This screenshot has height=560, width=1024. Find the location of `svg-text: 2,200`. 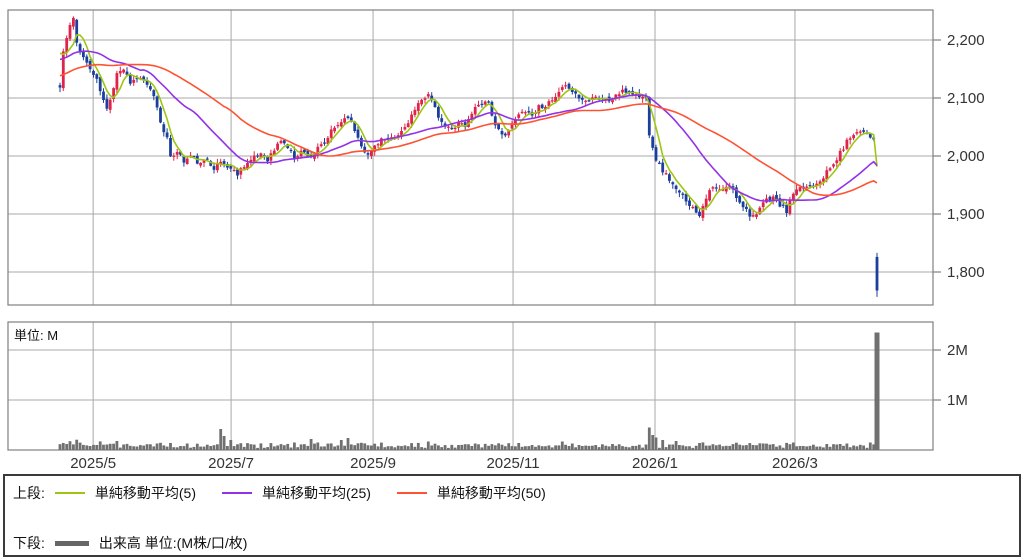

svg-text: 2,200 is located at coordinates (966, 40).